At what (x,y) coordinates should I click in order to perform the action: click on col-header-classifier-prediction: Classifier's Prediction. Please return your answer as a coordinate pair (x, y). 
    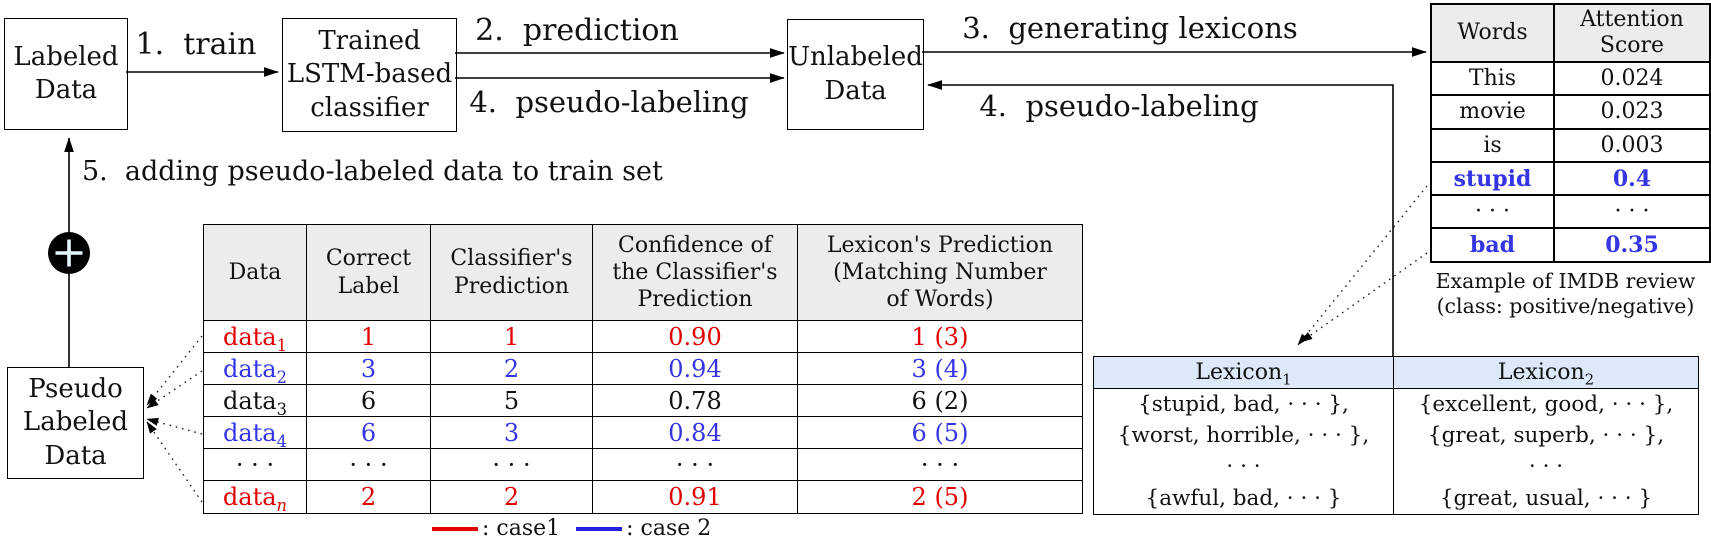
    Looking at the image, I should click on (511, 272).